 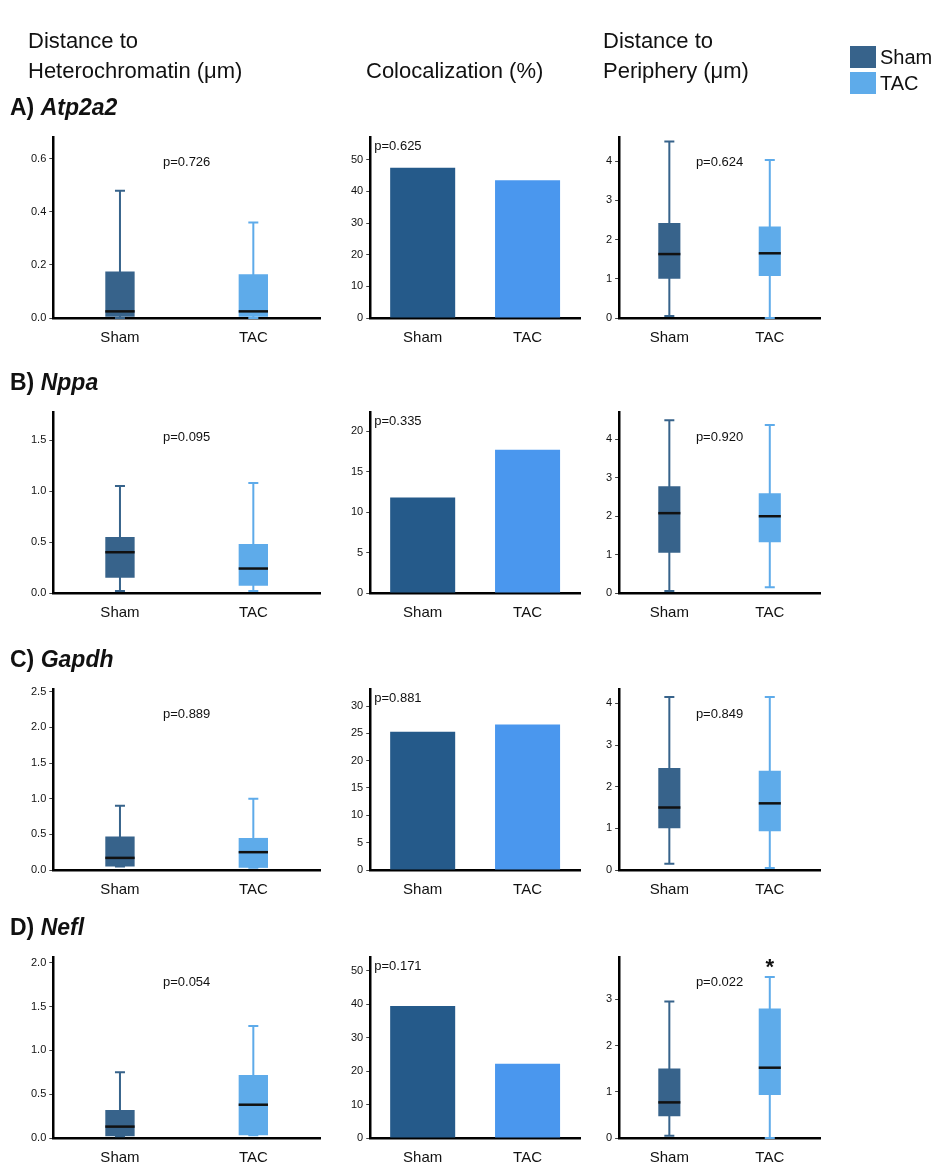 I want to click on annotation: p=0.920, so click(x=719, y=436).